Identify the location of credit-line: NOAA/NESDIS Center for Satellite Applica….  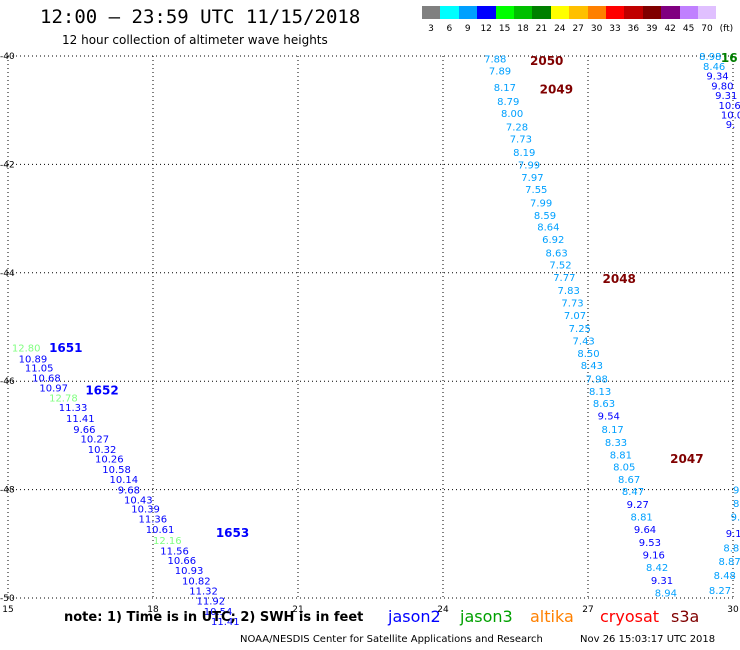
(391, 639).